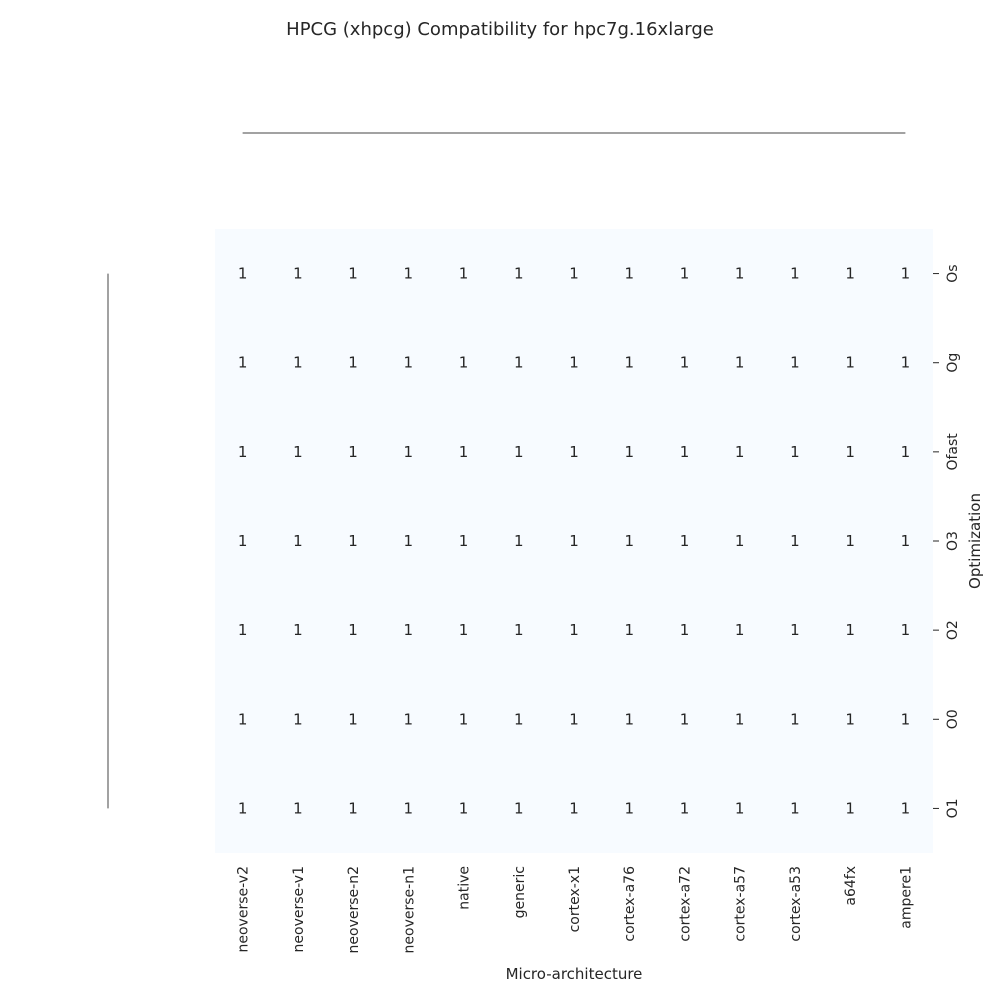 This screenshot has height=1000, width=1000. Describe the element at coordinates (947, 541) in the screenshot. I see `y-tick-labels: Os Og Ofast O3 O2 O0 O1` at that location.